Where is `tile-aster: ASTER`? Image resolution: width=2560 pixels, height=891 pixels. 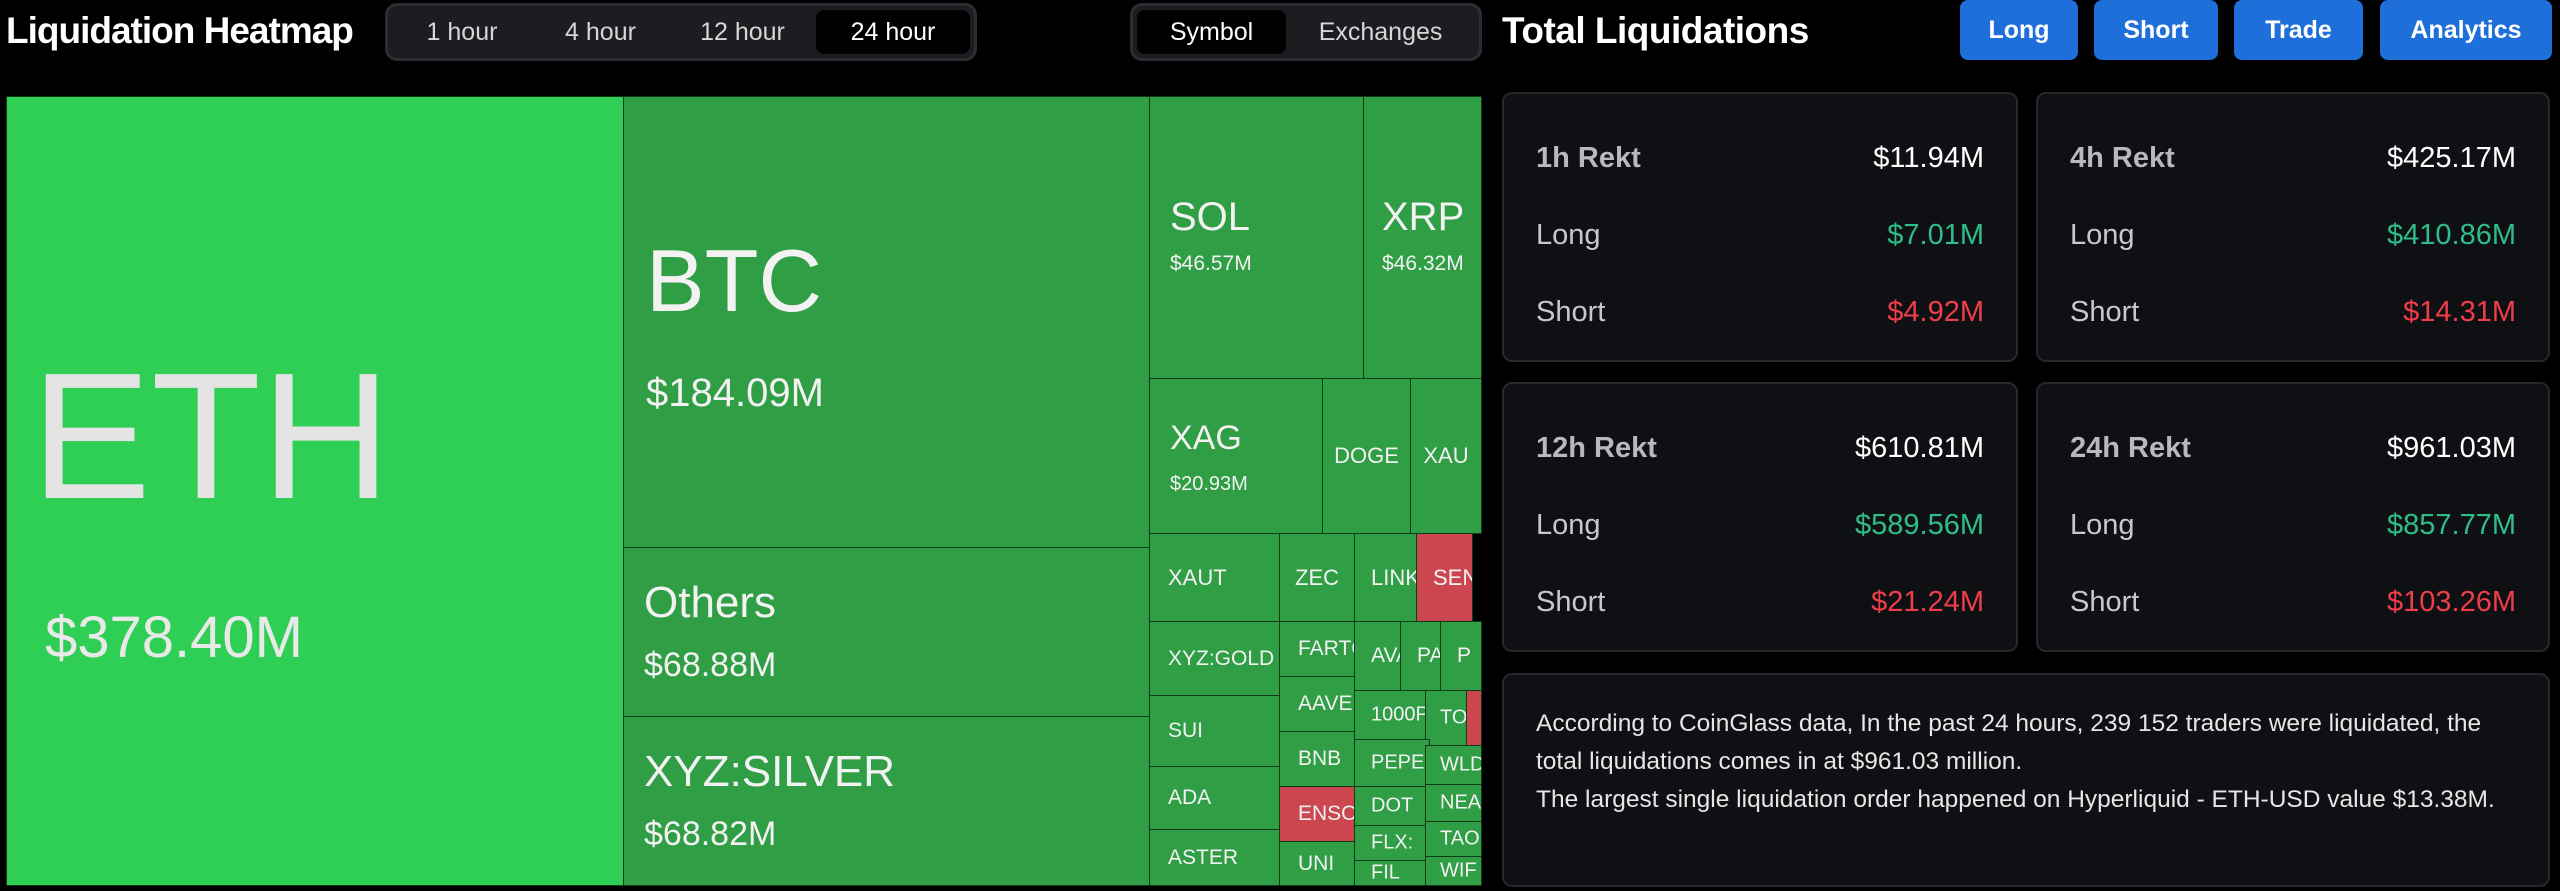
tile-aster: ASTER is located at coordinates (1214, 857).